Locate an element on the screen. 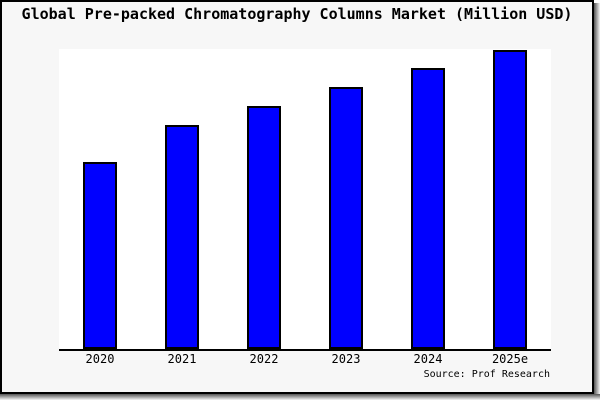  bar-2023 is located at coordinates (346, 218).